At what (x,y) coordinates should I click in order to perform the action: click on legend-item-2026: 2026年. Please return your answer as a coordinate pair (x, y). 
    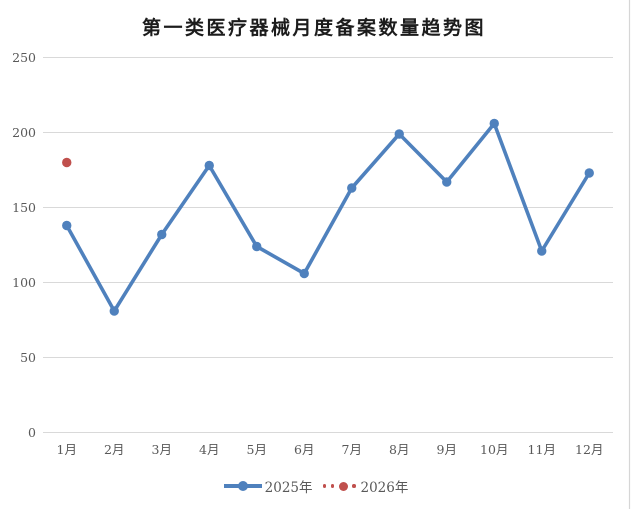
    Looking at the image, I should click on (365, 486).